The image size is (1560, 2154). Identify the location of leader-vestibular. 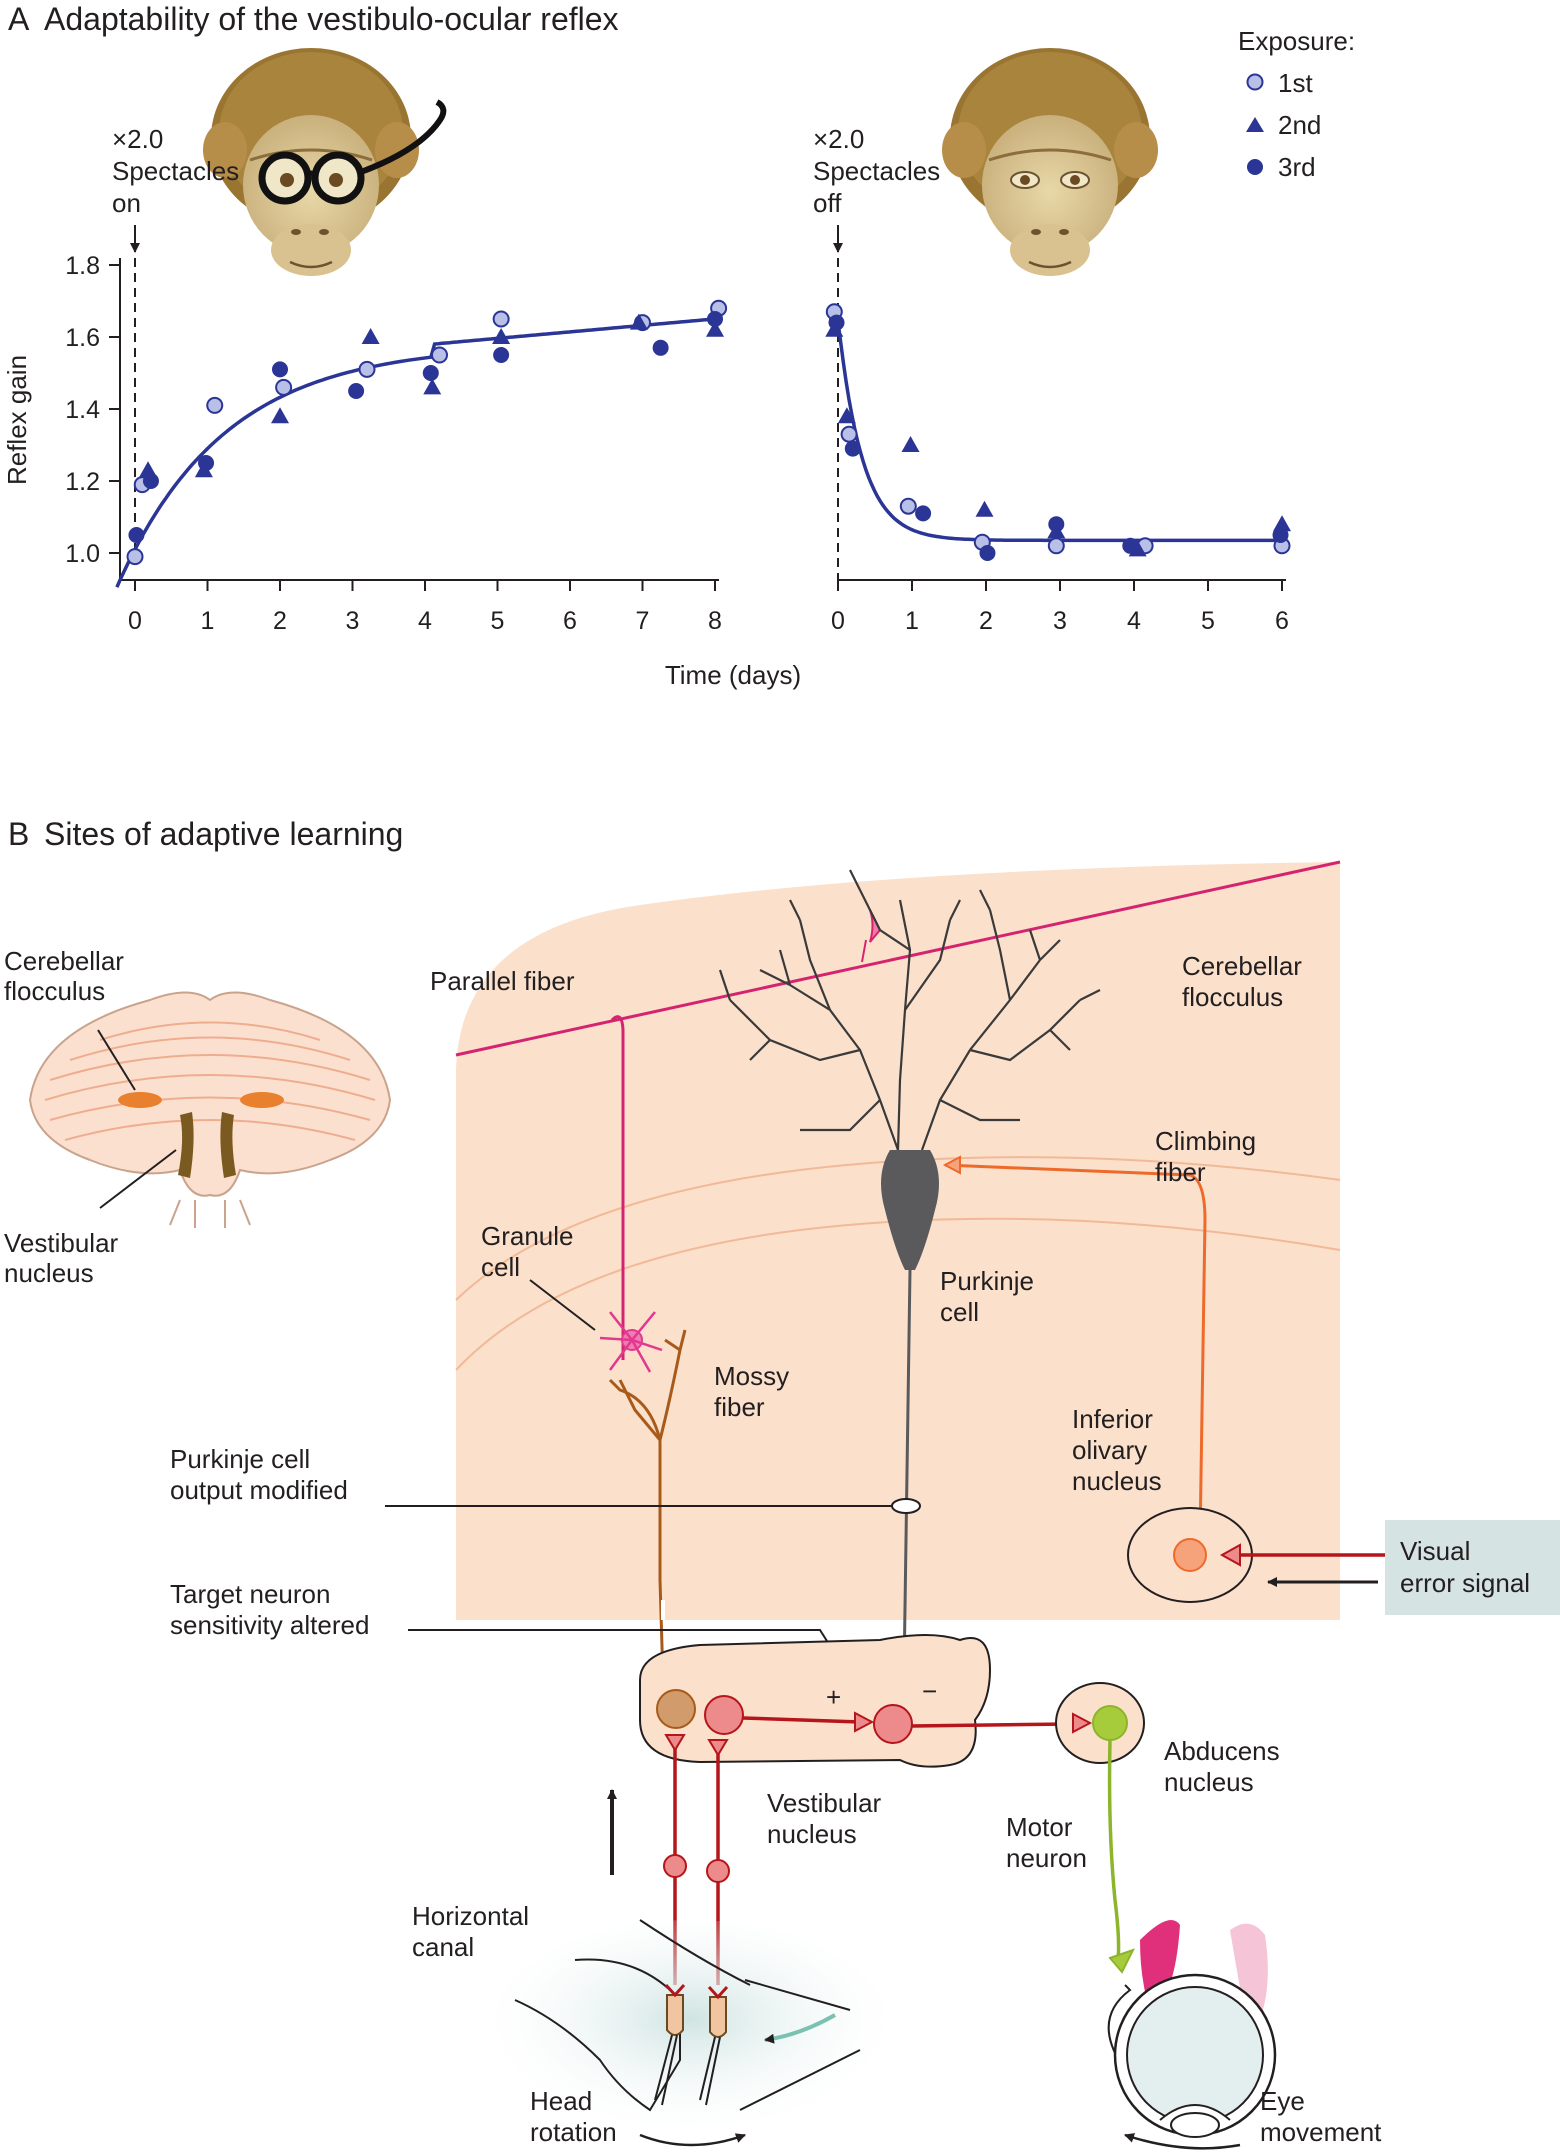
(138, 1179).